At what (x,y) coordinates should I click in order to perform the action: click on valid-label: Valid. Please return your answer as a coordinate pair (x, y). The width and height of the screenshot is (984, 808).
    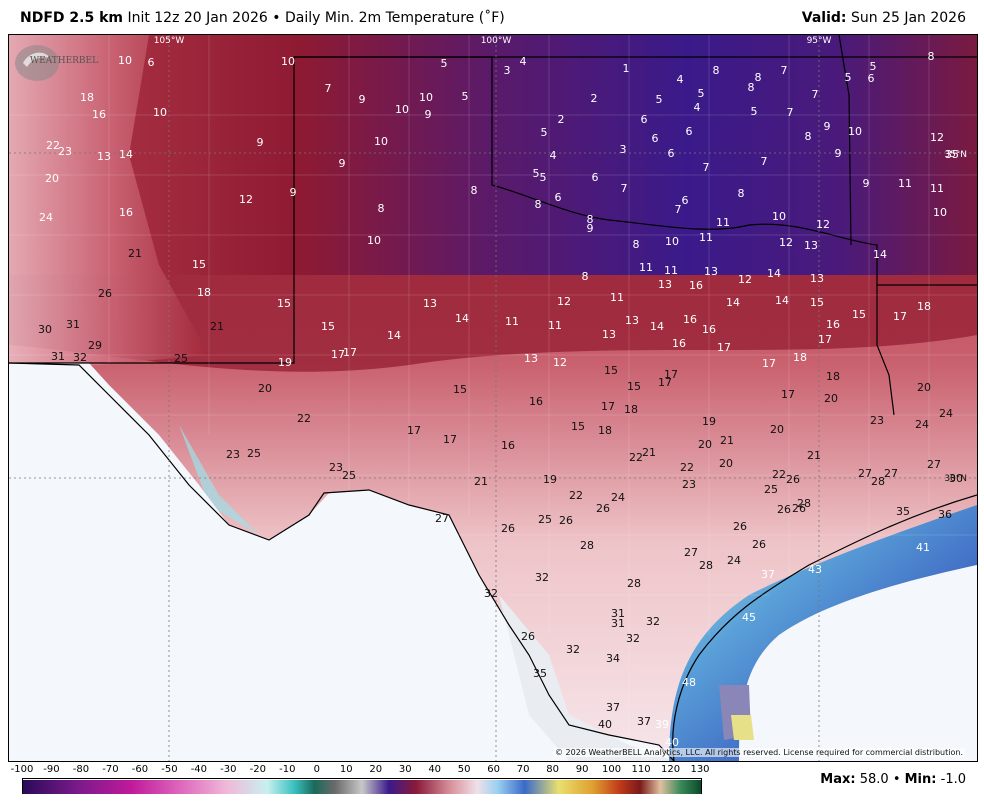
    Looking at the image, I should click on (821, 18).